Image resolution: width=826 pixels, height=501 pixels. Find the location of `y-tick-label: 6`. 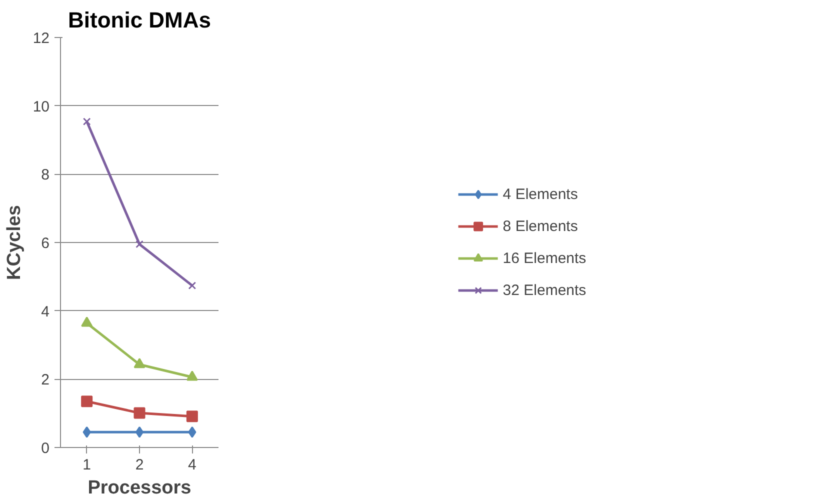

y-tick-label: 6 is located at coordinates (45, 243).